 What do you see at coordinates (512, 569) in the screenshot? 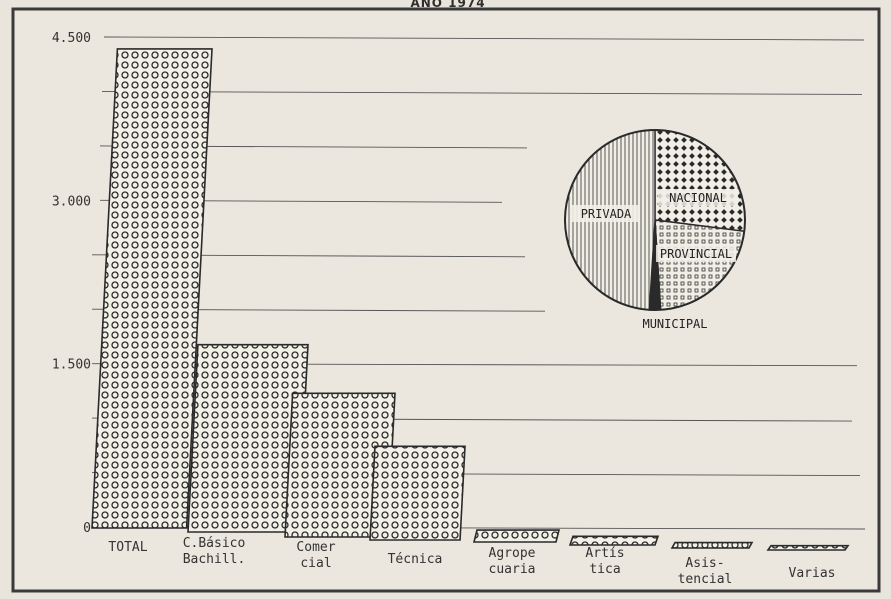
I see `category-label: cuaria` at bounding box center [512, 569].